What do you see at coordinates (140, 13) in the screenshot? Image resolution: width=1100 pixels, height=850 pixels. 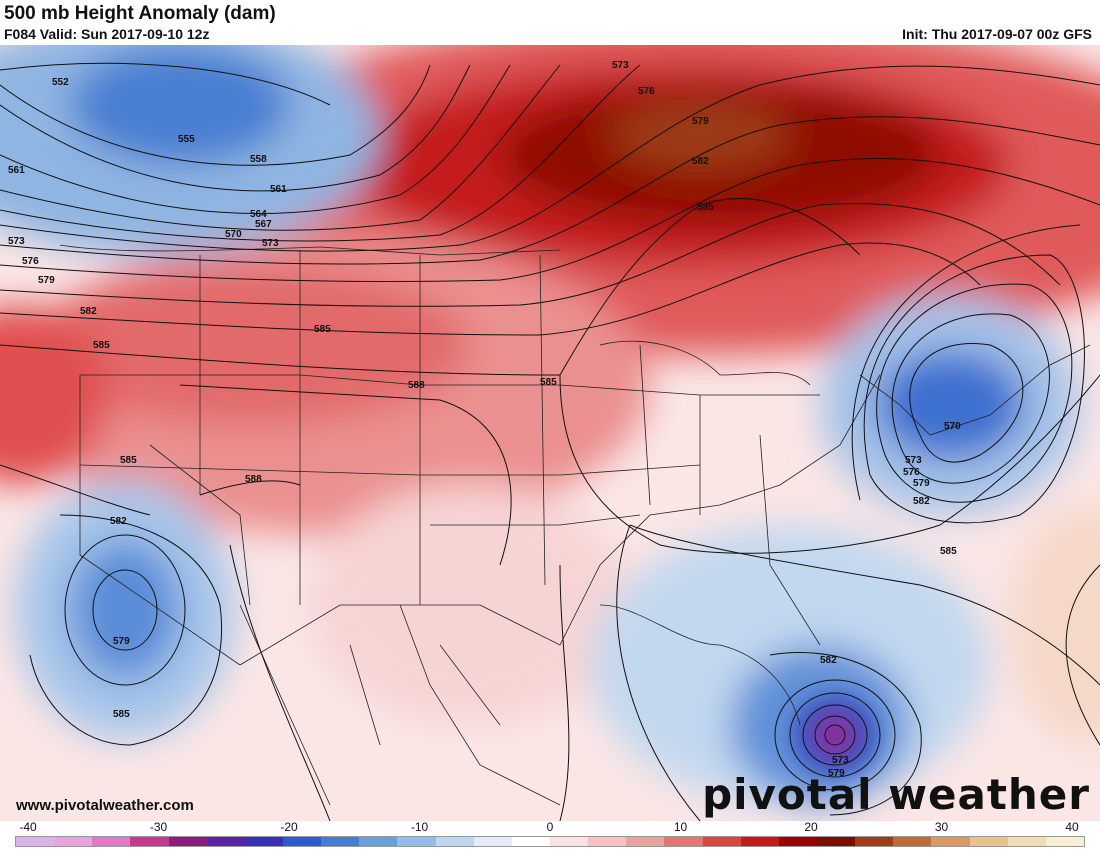 I see `map-title: 500 mb Height Anomaly (dam)` at bounding box center [140, 13].